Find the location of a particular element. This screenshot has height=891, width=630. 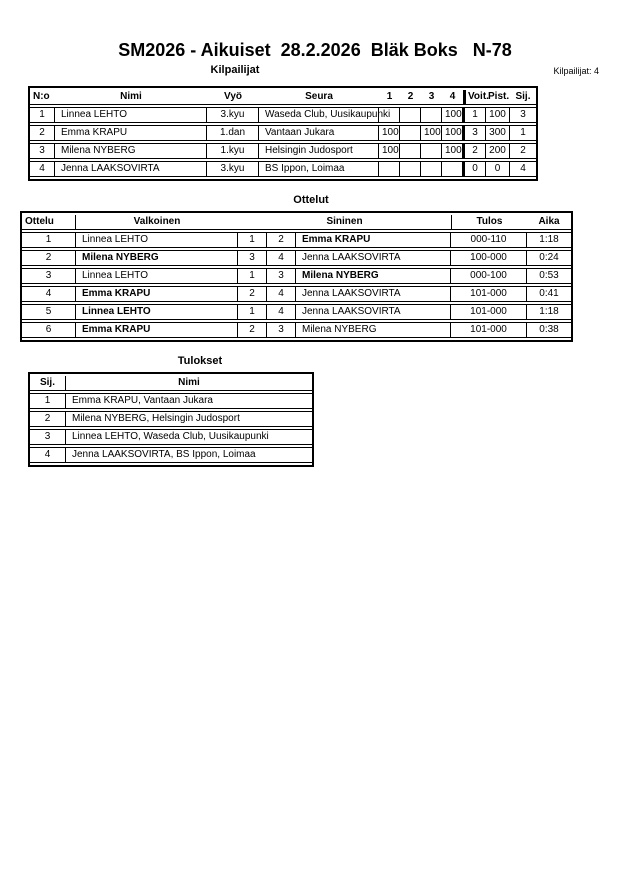

ottelut-heading: Ottelut is located at coordinates (311, 200).